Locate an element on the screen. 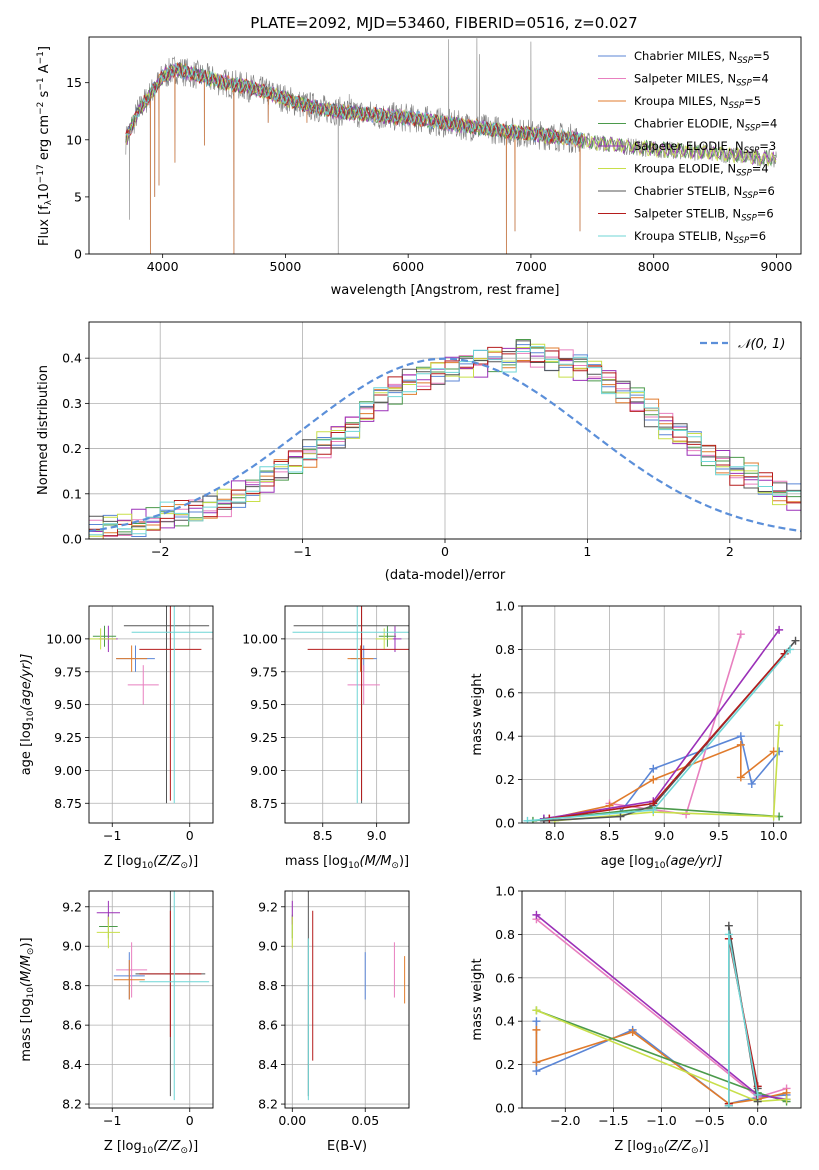 This screenshot has width=819, height=1170. x-axis-label: age [log10(age/yr)] is located at coordinates (662, 862).